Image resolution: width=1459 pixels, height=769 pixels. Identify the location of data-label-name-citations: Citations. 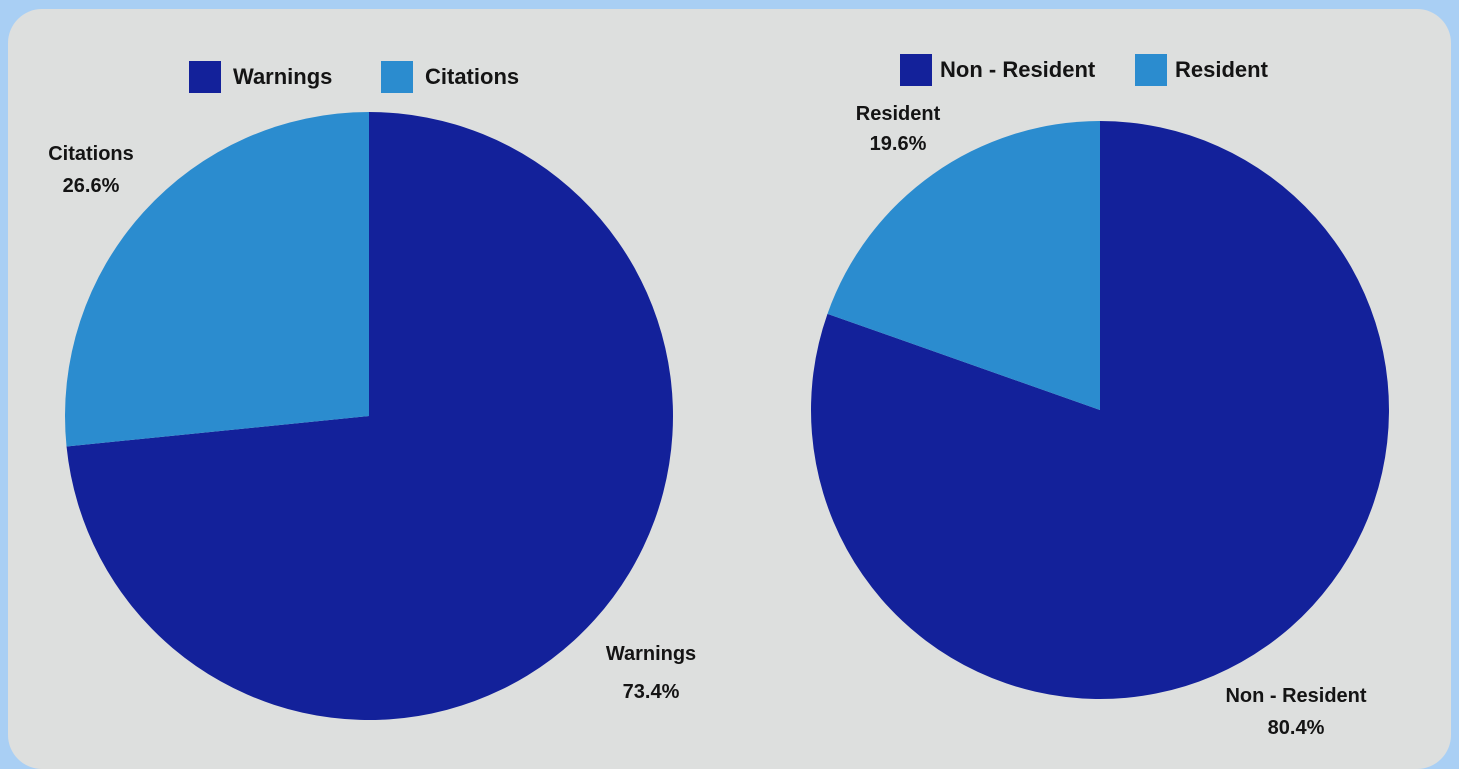
(91, 154).